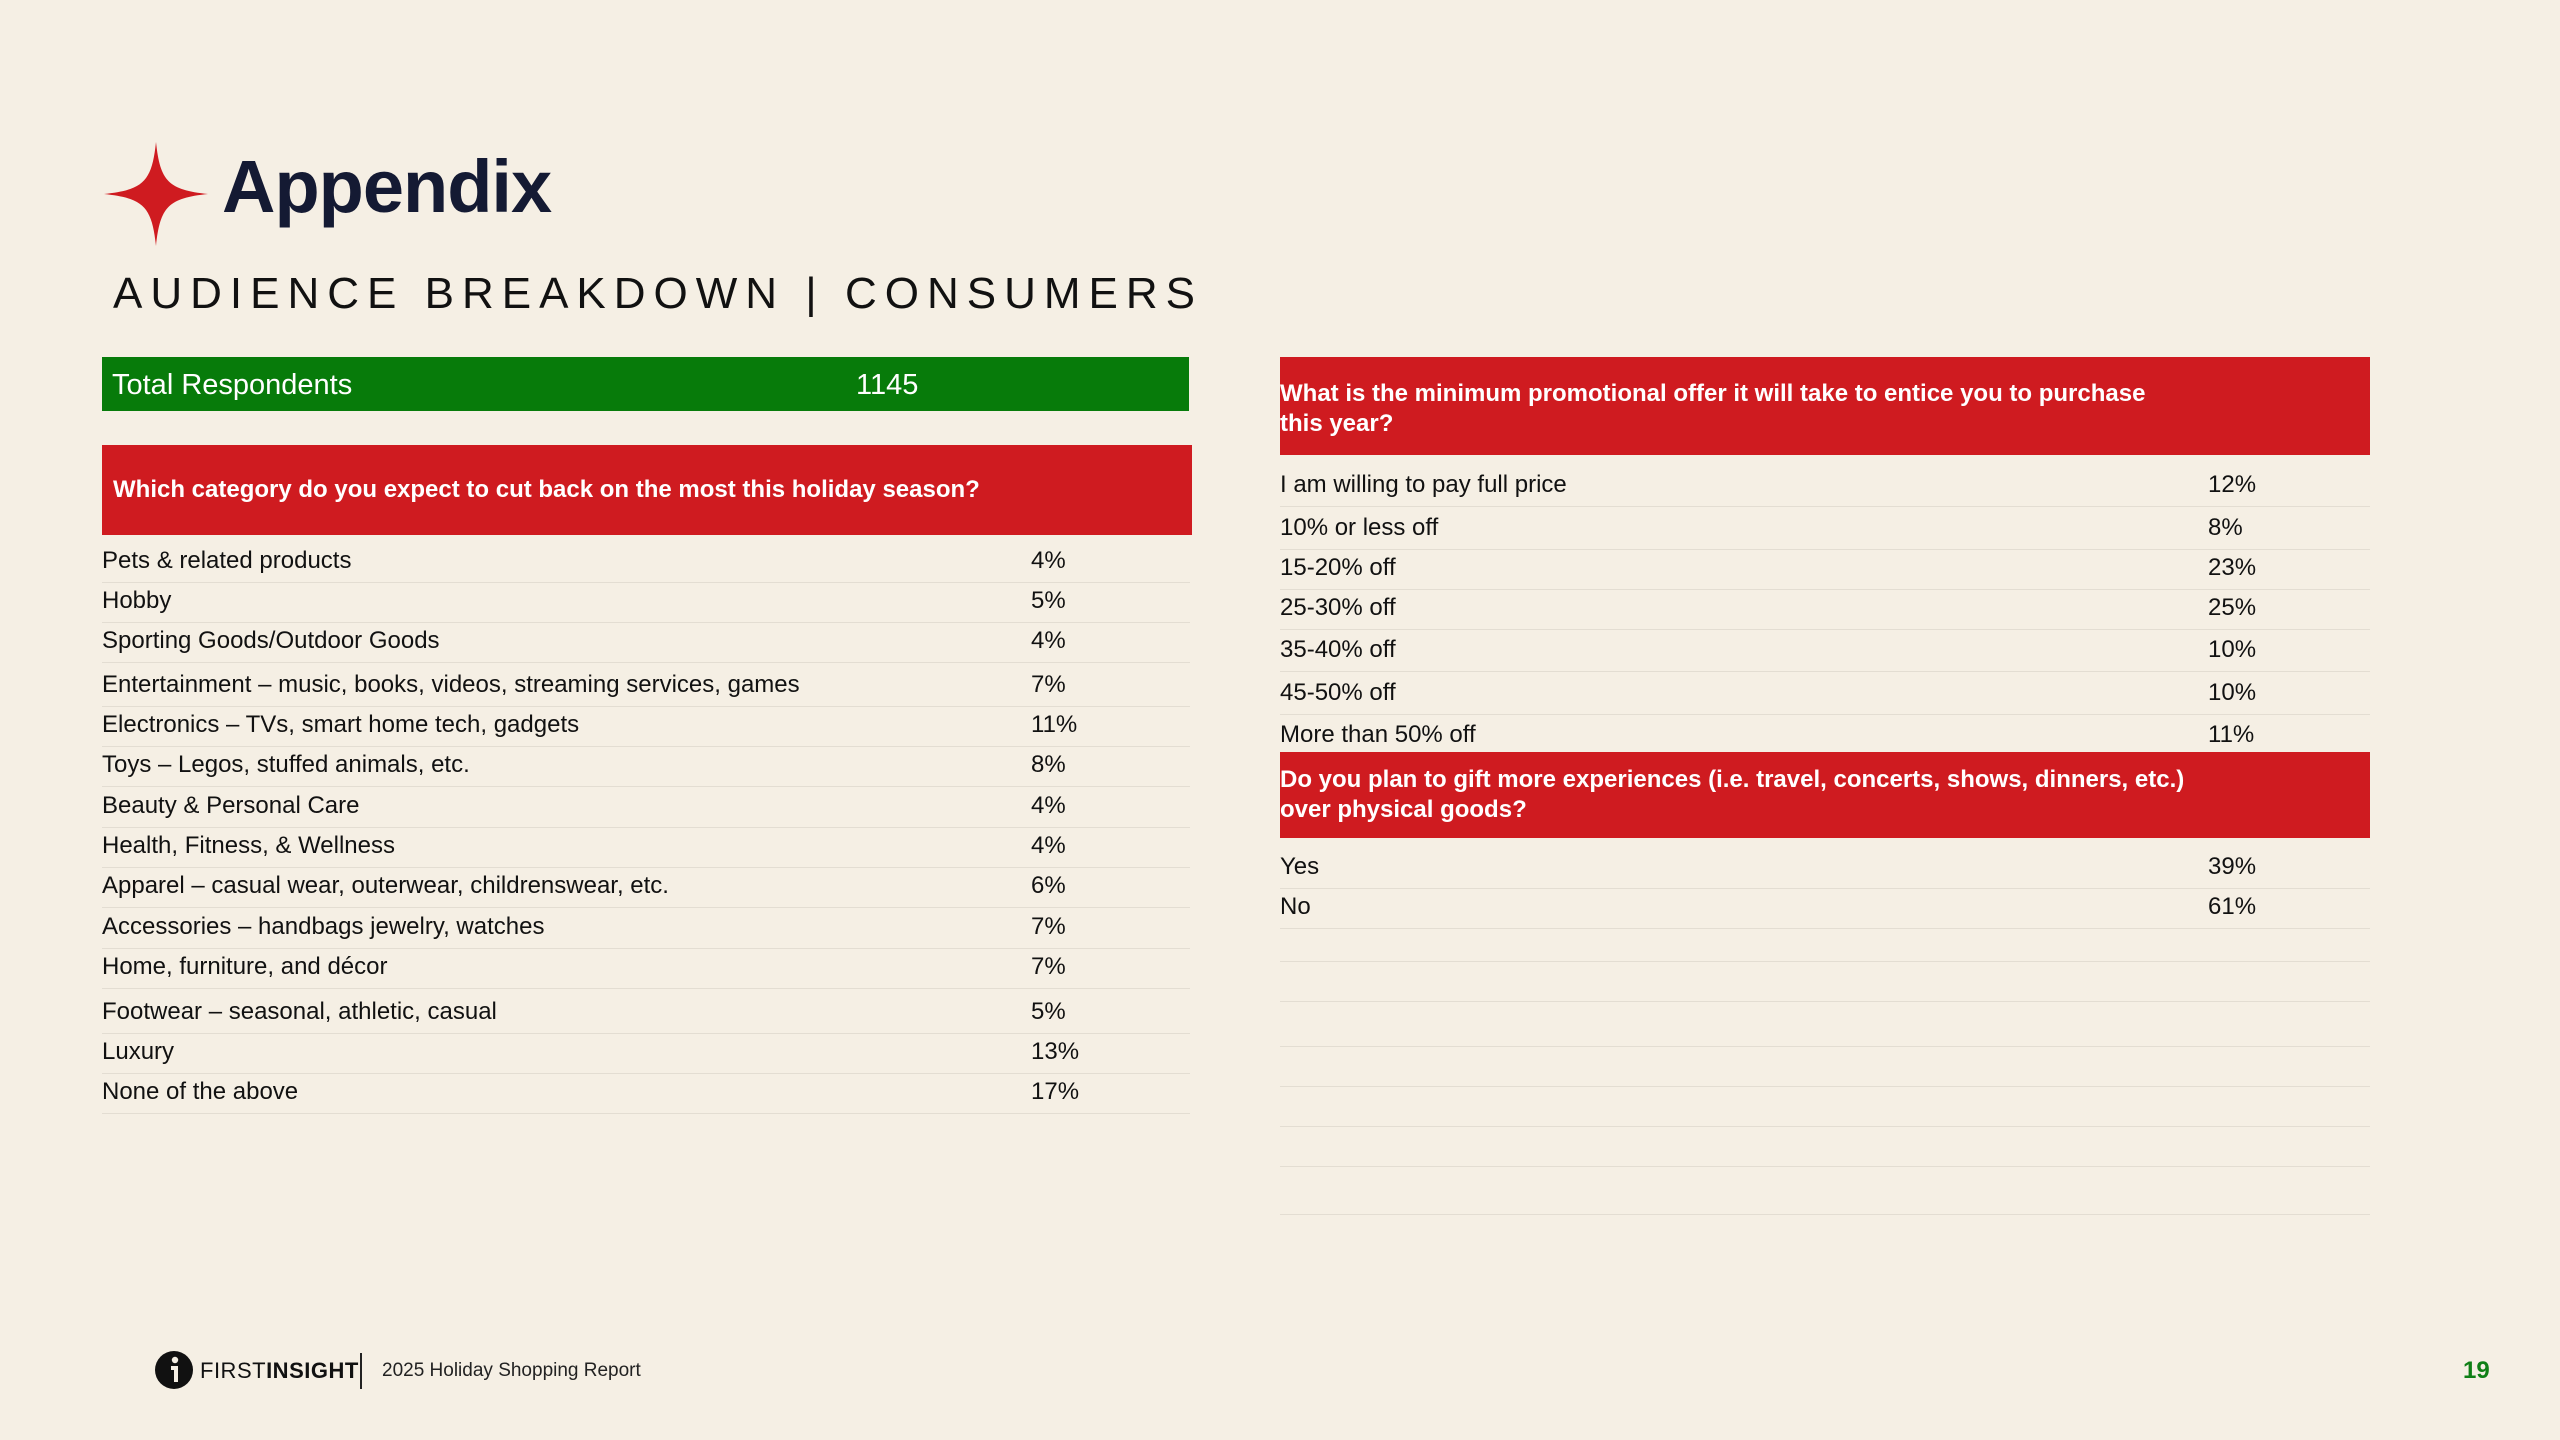 The height and width of the screenshot is (1440, 2560). What do you see at coordinates (227, 560) in the screenshot?
I see `row-label: Pets & related products` at bounding box center [227, 560].